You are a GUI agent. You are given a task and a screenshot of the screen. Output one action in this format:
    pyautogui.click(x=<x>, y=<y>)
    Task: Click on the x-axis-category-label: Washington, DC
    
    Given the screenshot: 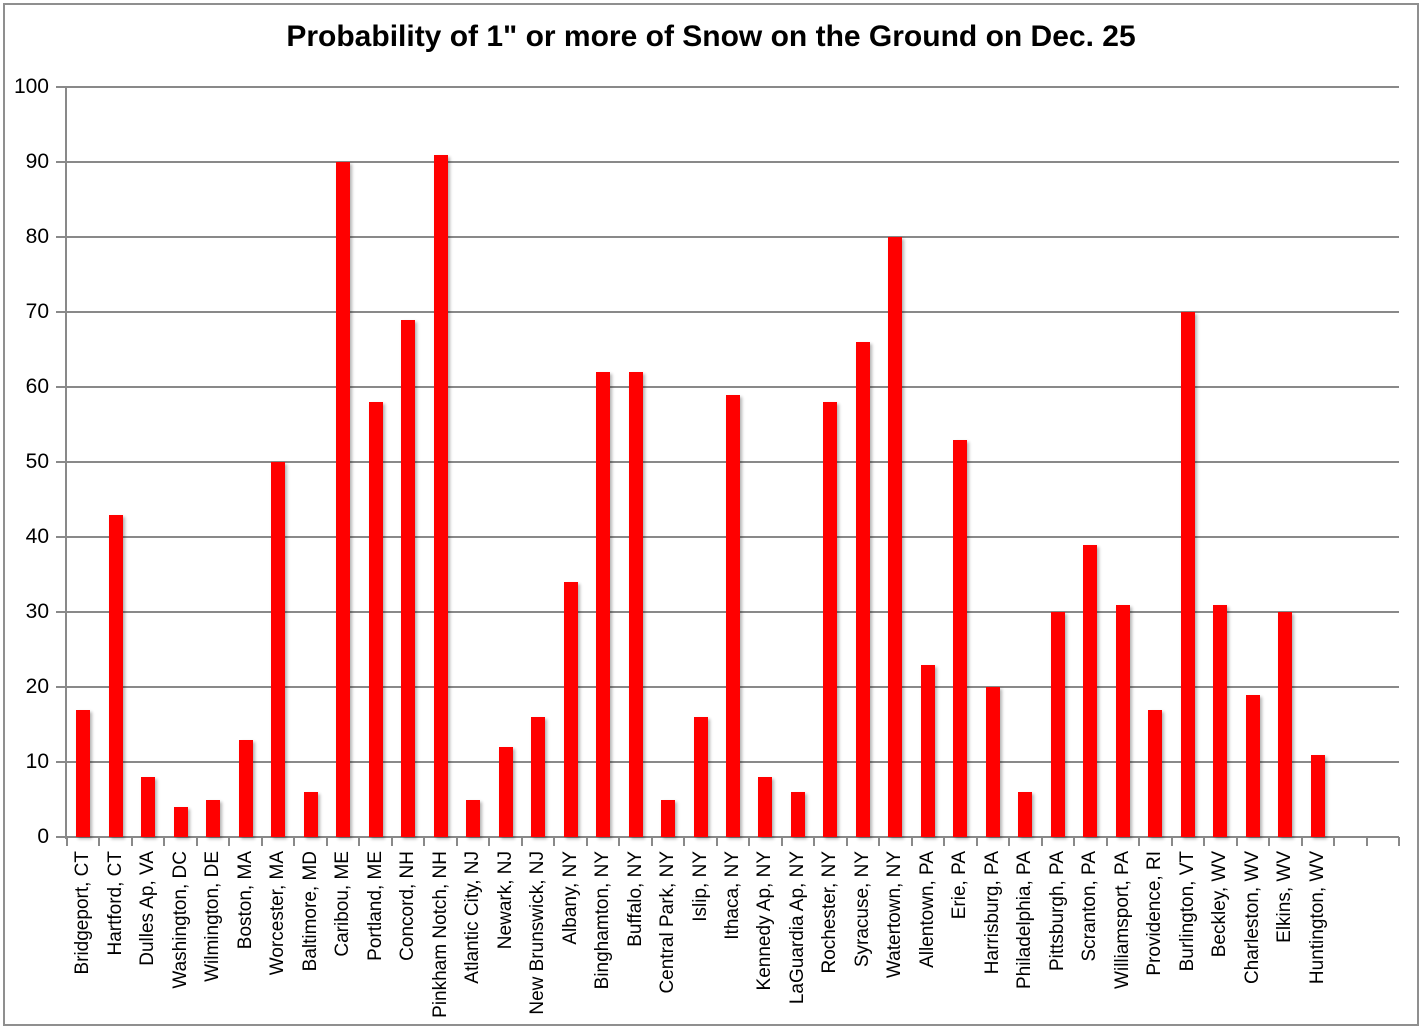 What is the action you would take?
    pyautogui.click(x=180, y=920)
    